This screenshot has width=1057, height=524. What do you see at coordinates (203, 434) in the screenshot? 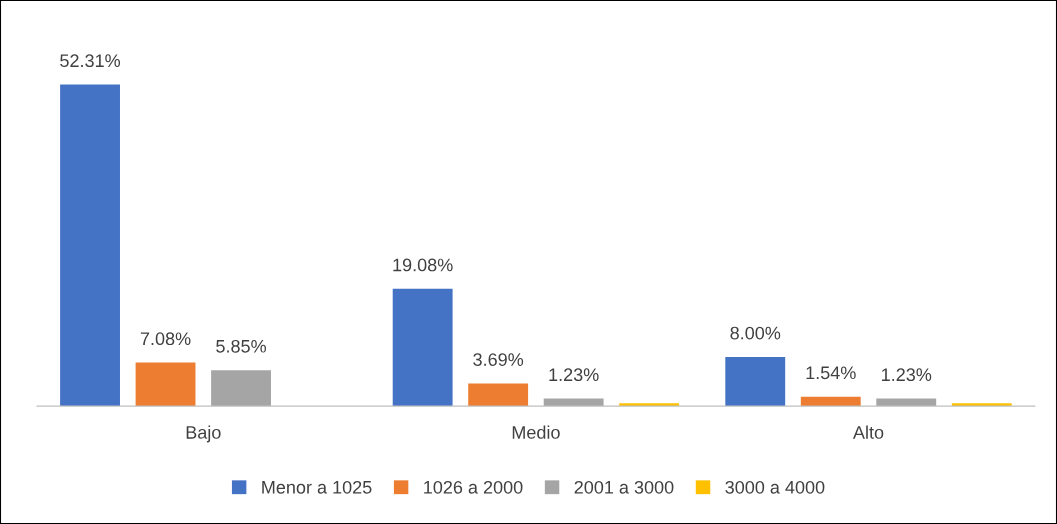
I see `x-tick-label: Bajo` at bounding box center [203, 434].